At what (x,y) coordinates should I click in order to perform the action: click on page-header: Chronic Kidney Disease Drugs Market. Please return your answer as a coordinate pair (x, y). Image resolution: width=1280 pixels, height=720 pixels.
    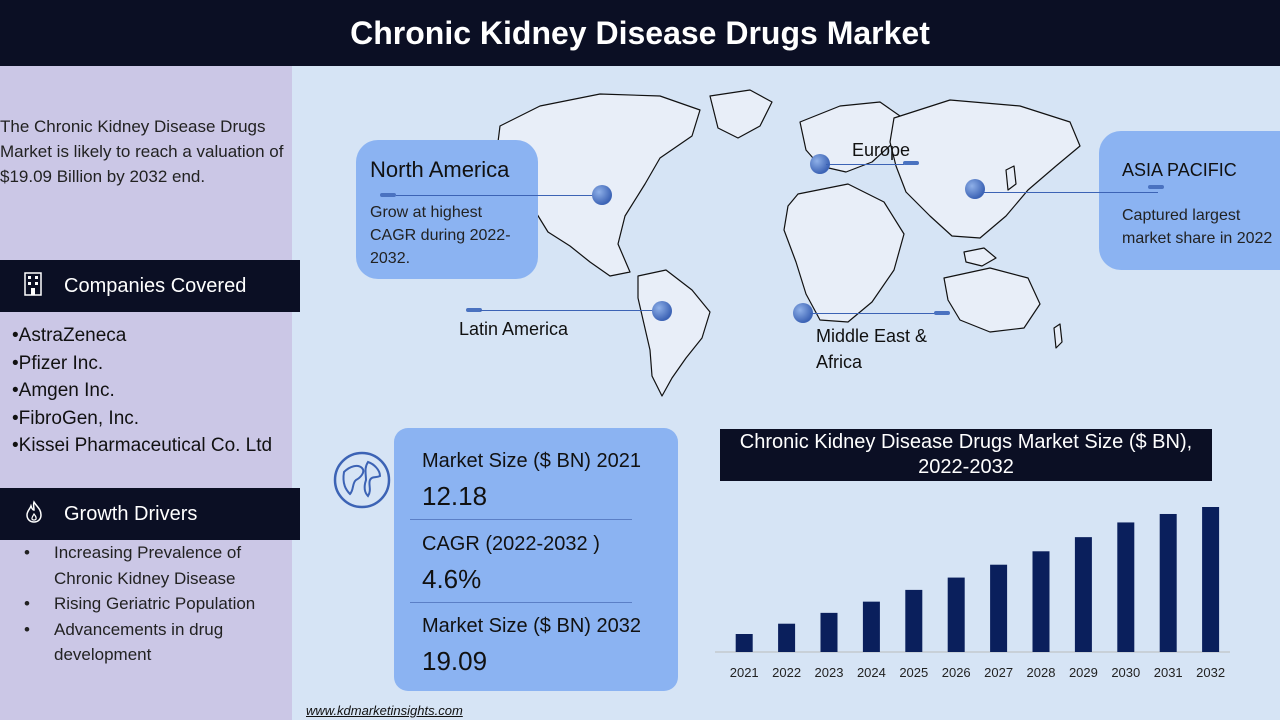
    Looking at the image, I should click on (640, 33).